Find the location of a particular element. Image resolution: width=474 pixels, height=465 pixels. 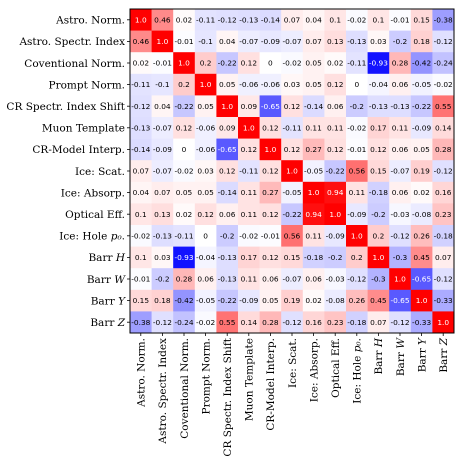

cell-value-label: -0.09 is located at coordinates (270, 41).